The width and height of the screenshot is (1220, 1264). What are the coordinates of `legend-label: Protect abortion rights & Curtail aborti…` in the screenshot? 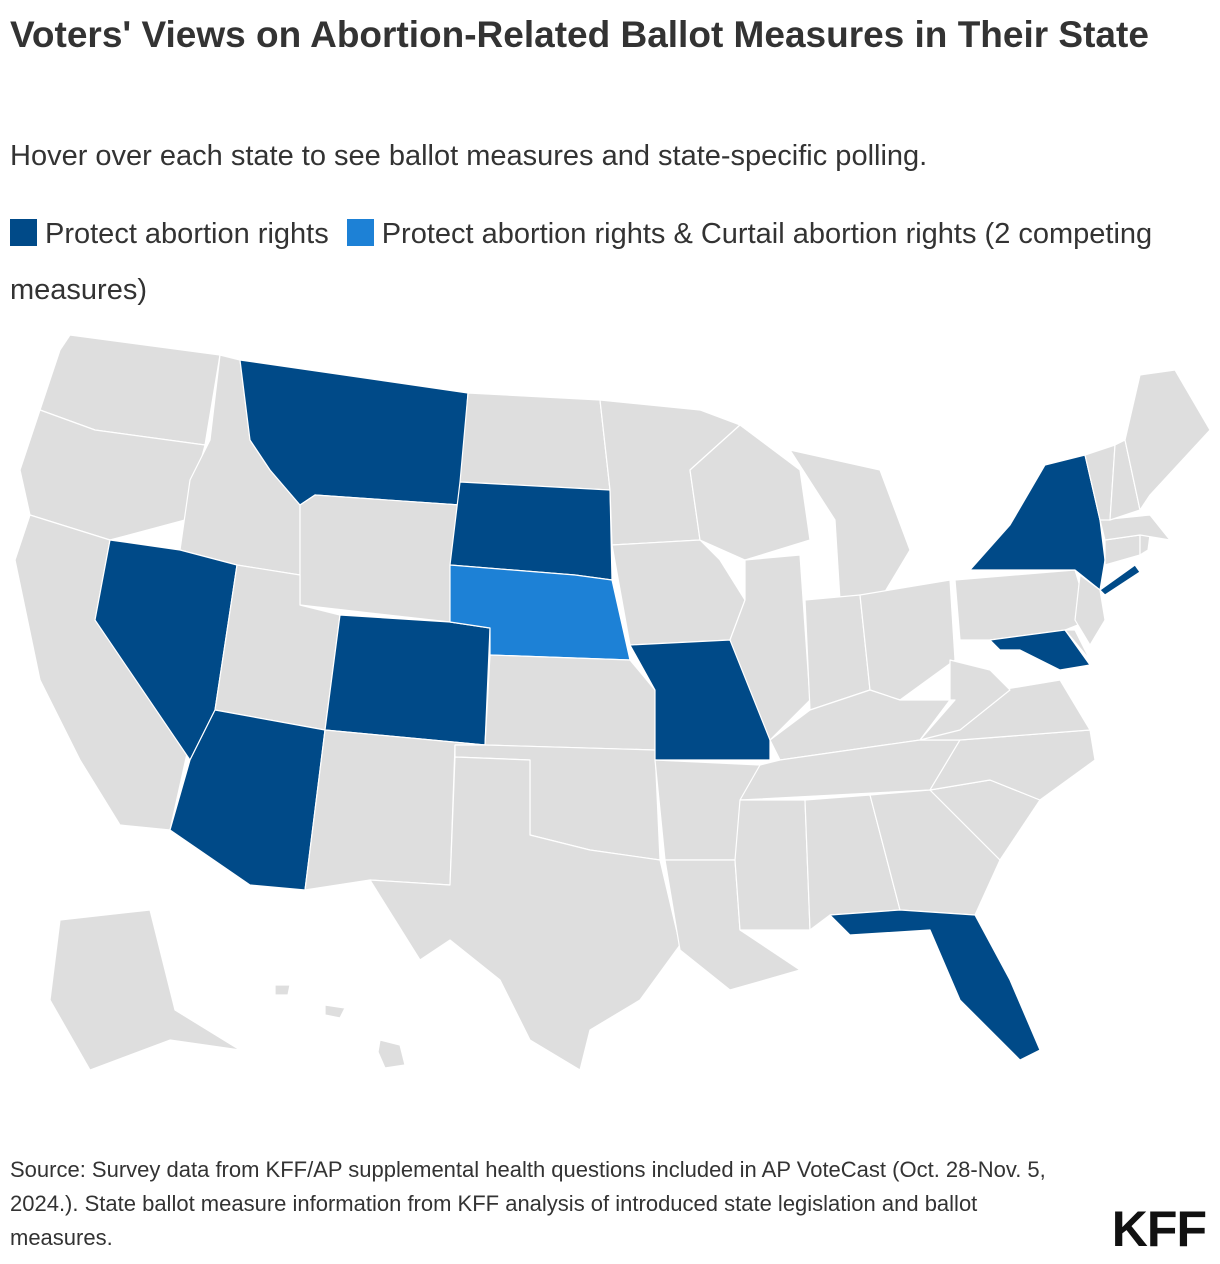 It's located at (581, 262).